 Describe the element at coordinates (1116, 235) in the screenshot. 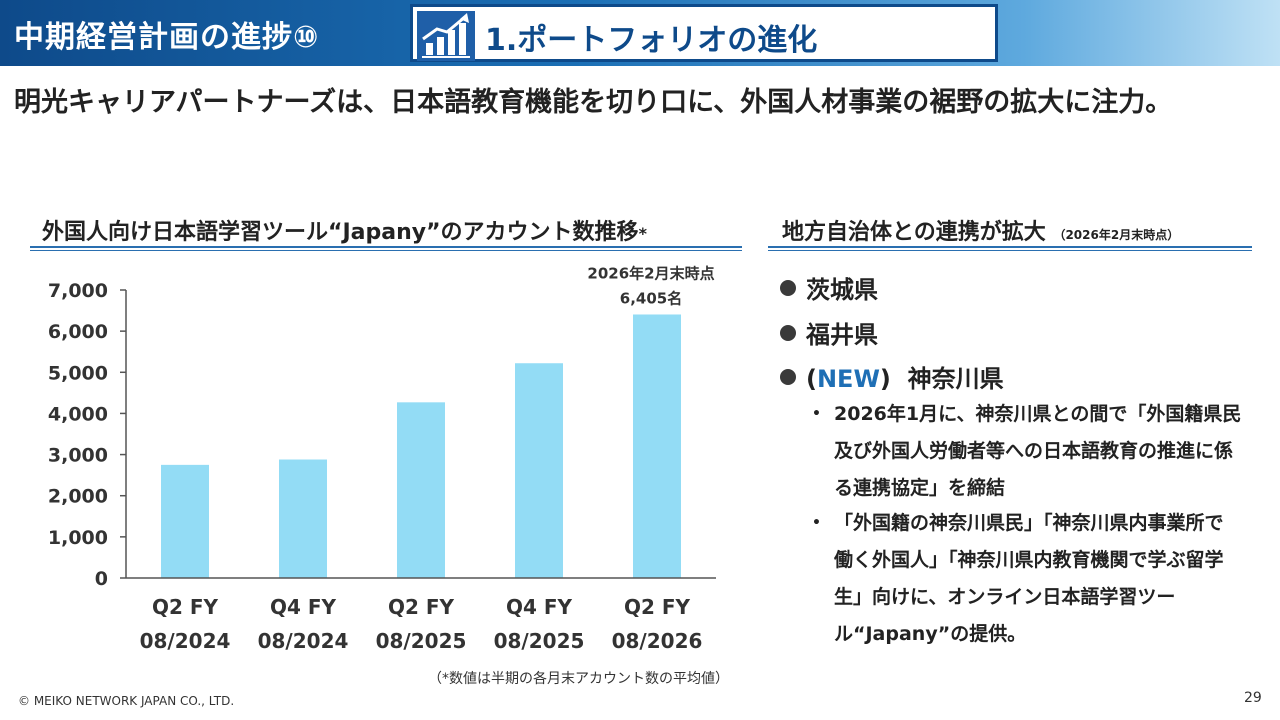

I see `partnership-heading-note: （2026年2月末時点）` at that location.